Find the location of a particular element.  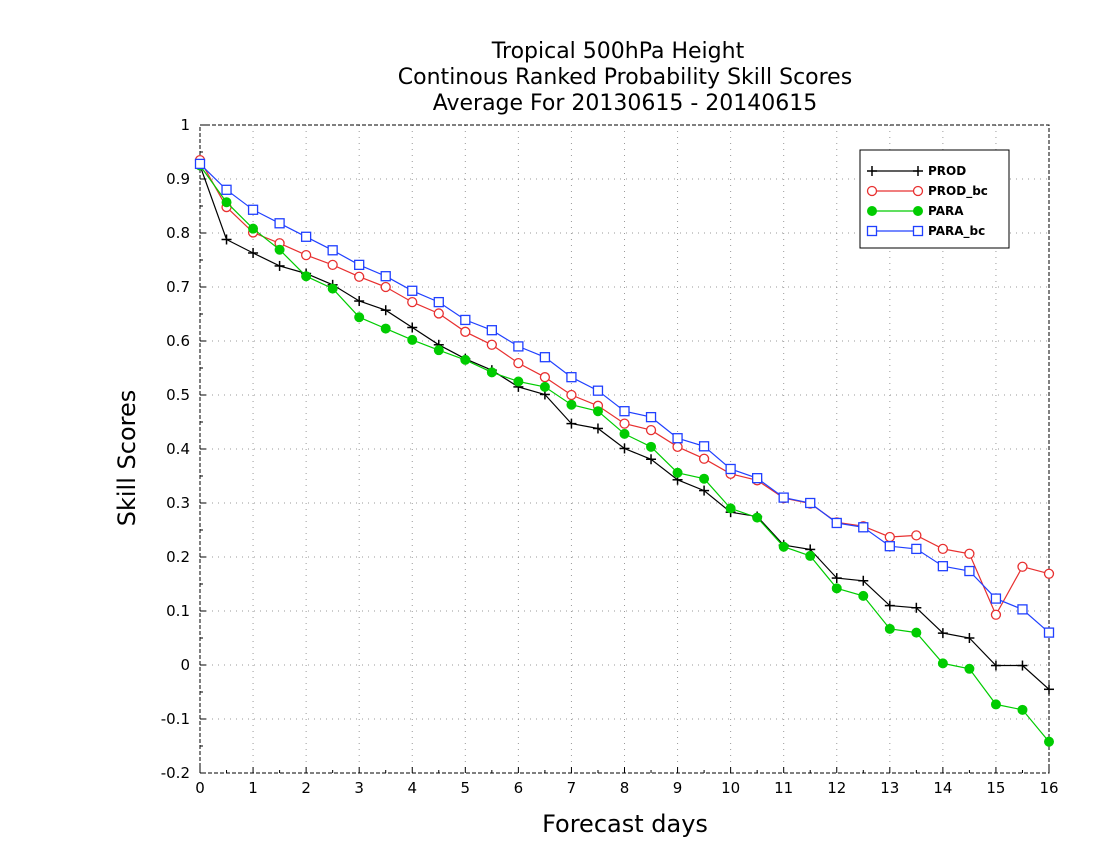

y-tick-label: 0.6 is located at coordinates (178, 341).